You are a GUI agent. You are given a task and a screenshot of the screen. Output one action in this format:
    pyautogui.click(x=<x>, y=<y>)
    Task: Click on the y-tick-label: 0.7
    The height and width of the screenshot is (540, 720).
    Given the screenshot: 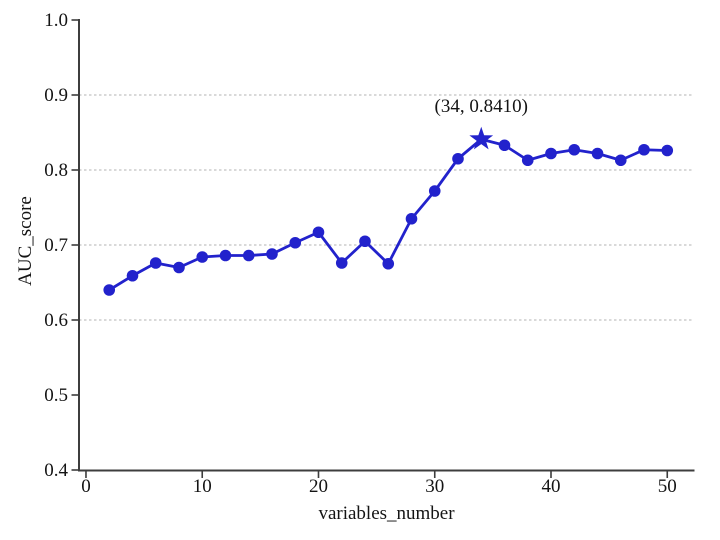 What is the action you would take?
    pyautogui.click(x=56, y=245)
    